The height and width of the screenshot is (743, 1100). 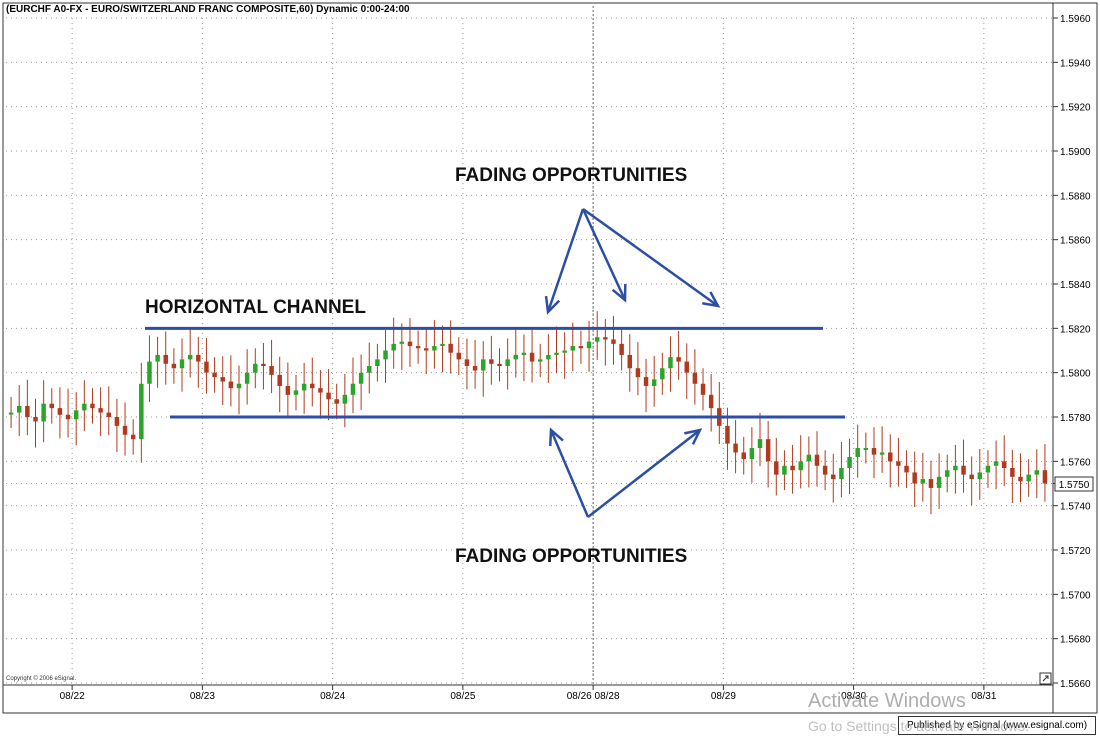 I want to click on x-tick-label: 08/25, so click(x=462, y=696).